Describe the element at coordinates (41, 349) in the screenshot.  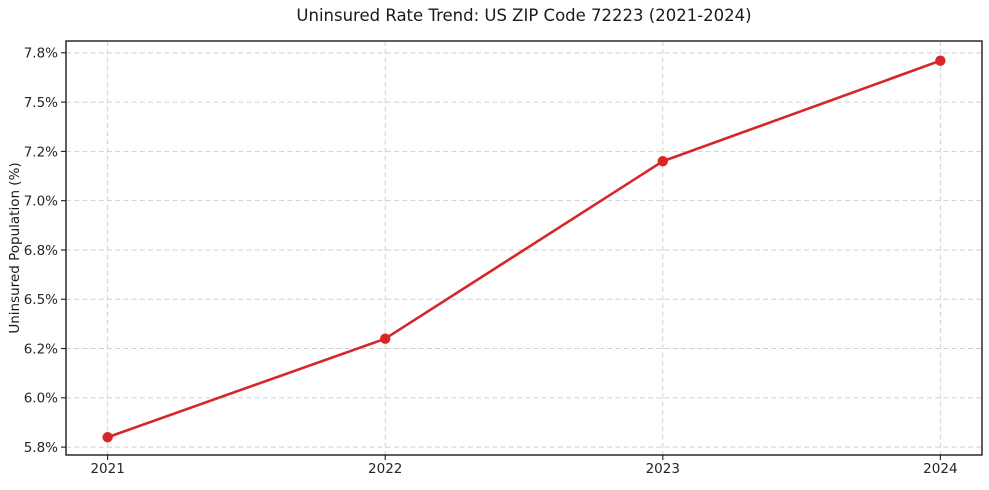
I see `y-tick-label: 6.2%` at that location.